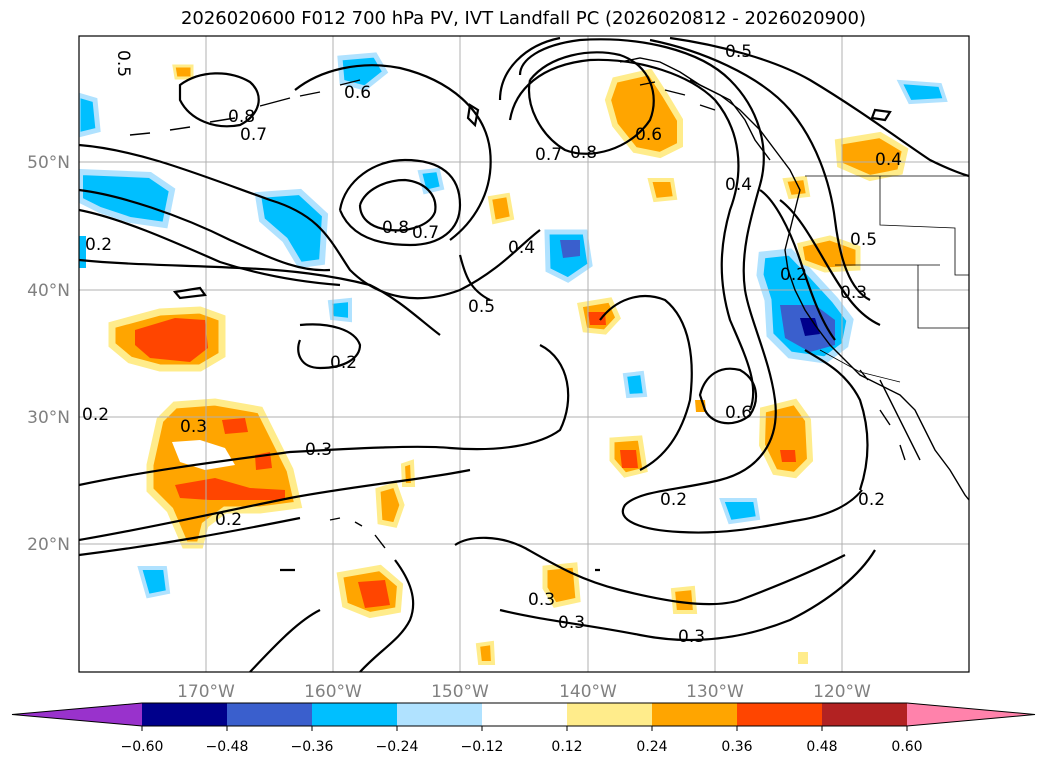 The height and width of the screenshot is (765, 1047). Describe the element at coordinates (906, 747) in the screenshot. I see `colorbar-tick-label: 0.60` at that location.